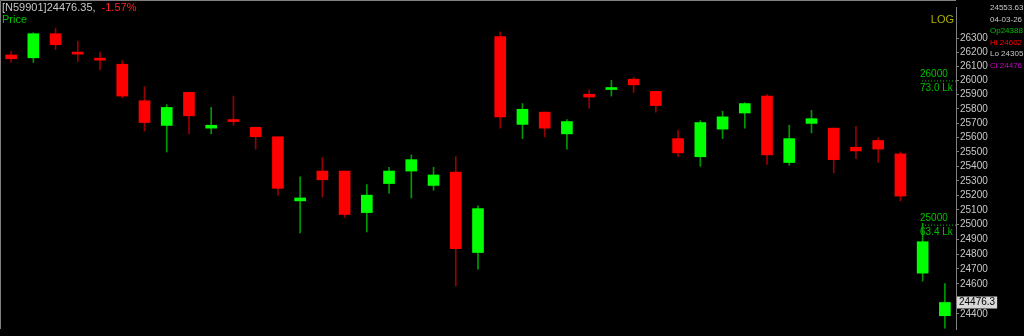 Image resolution: width=1024 pixels, height=336 pixels. I want to click on y-tick-label: 25400, so click(974, 166).